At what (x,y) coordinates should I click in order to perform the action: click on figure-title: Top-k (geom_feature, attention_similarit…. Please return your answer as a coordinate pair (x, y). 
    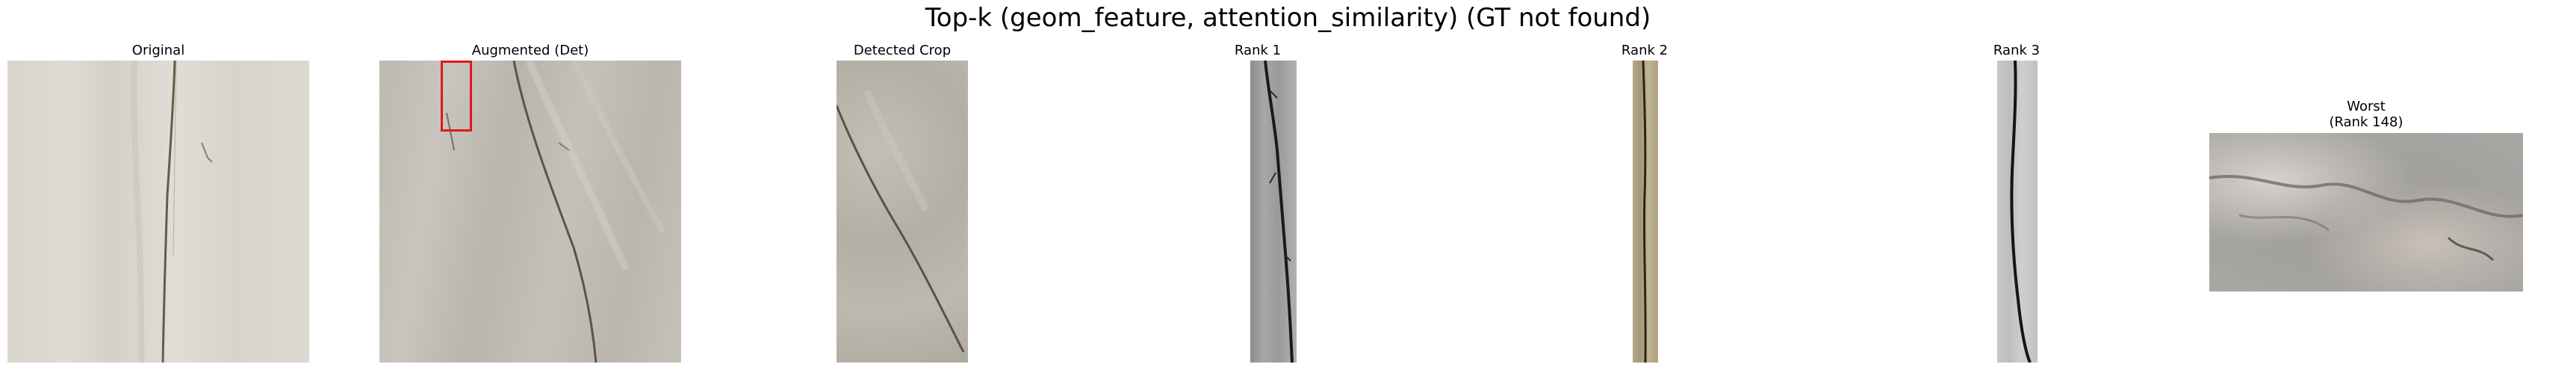
    Looking at the image, I should click on (1288, 18).